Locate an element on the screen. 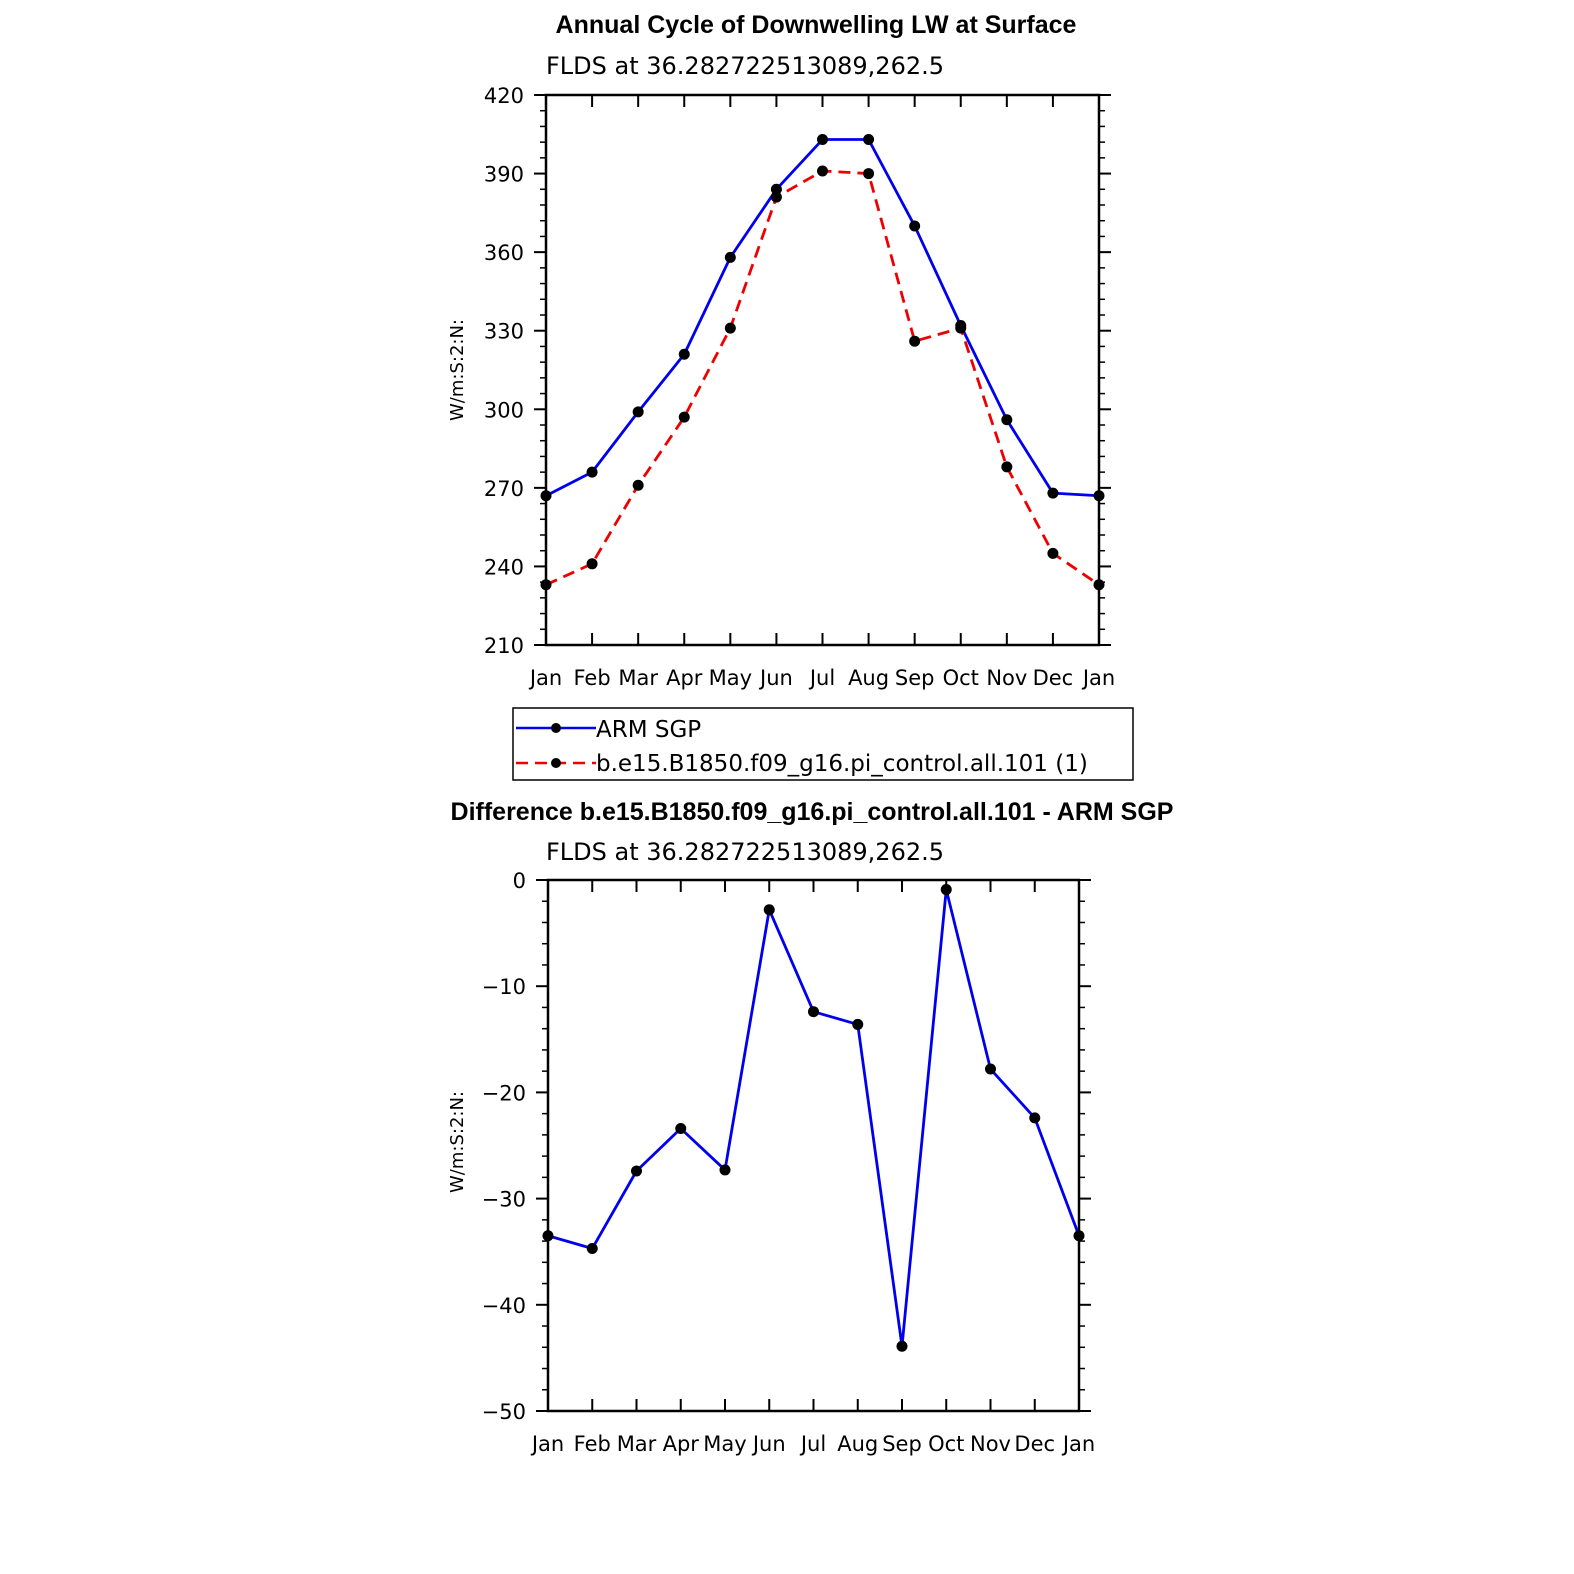  chart1-x-tick-label: Aug is located at coordinates (868, 678).